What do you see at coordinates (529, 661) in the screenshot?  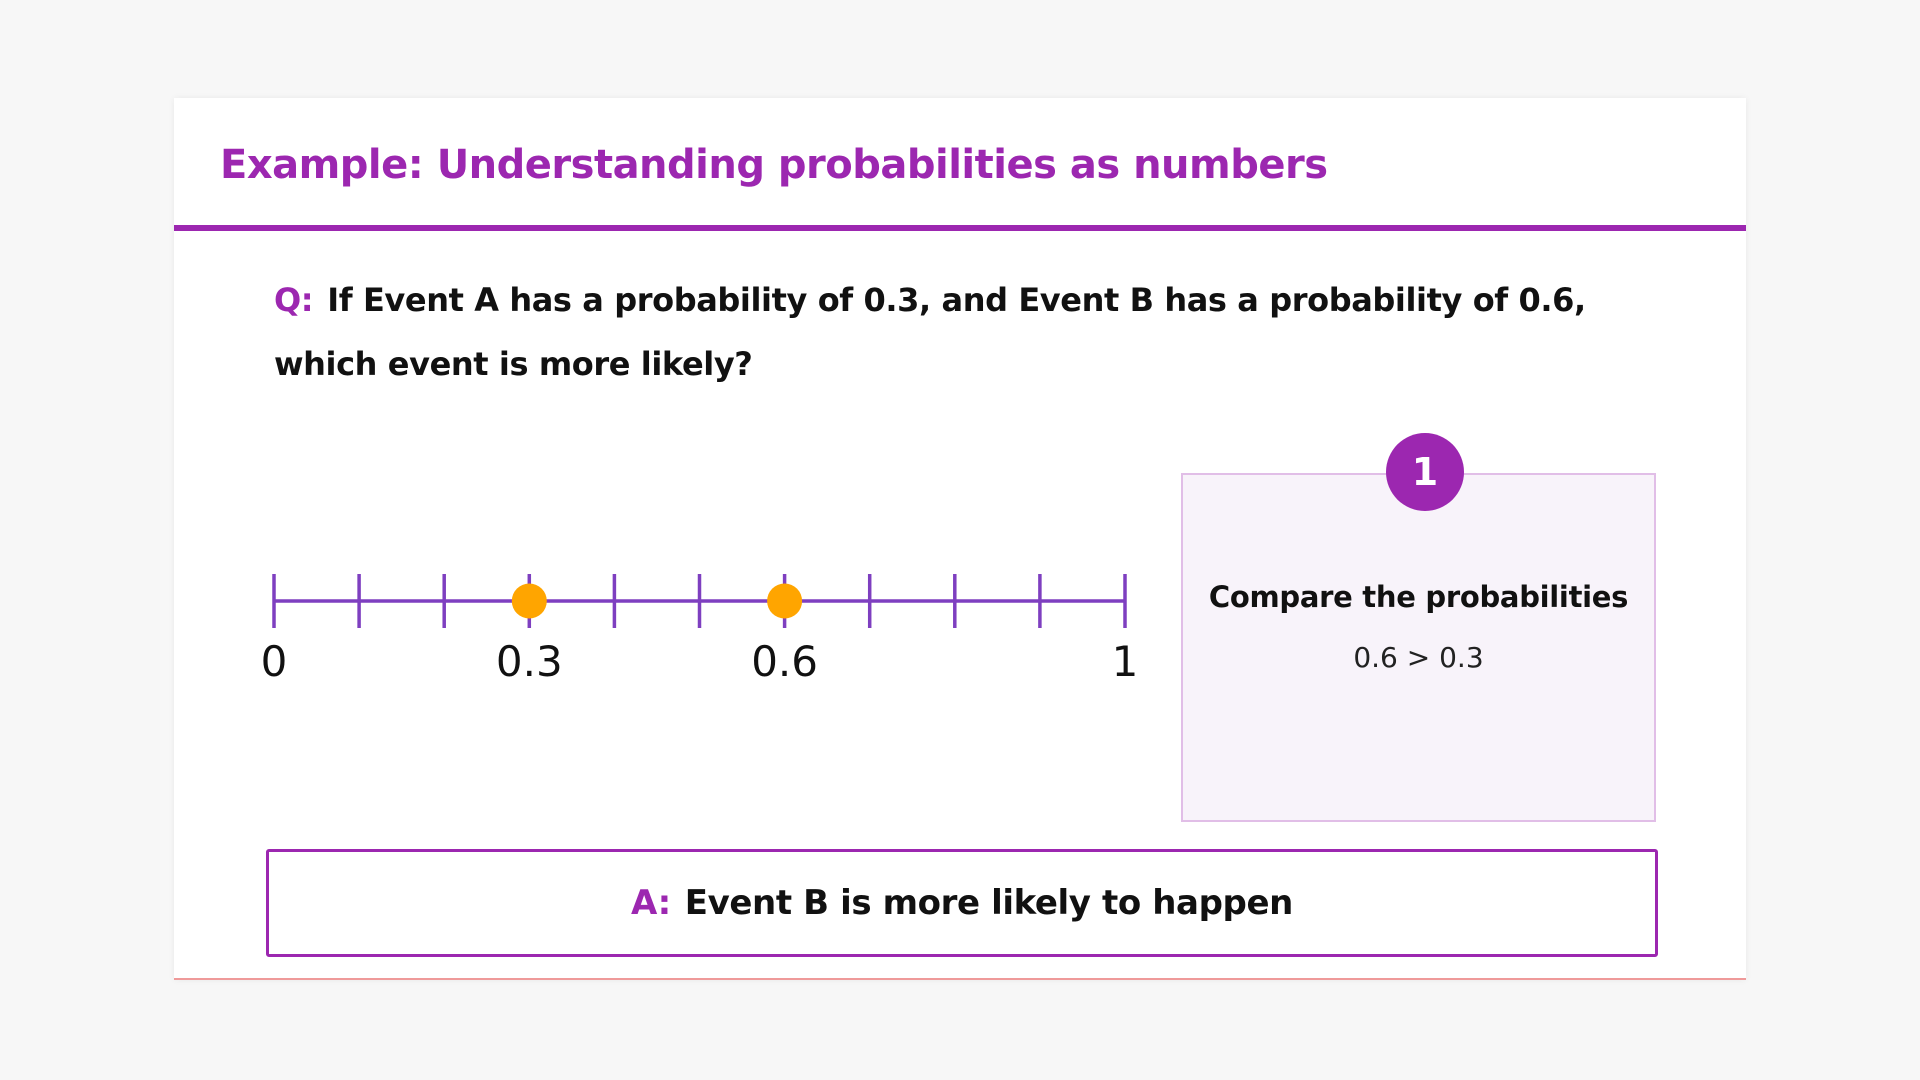 I see `number-line-label: 0.3` at bounding box center [529, 661].